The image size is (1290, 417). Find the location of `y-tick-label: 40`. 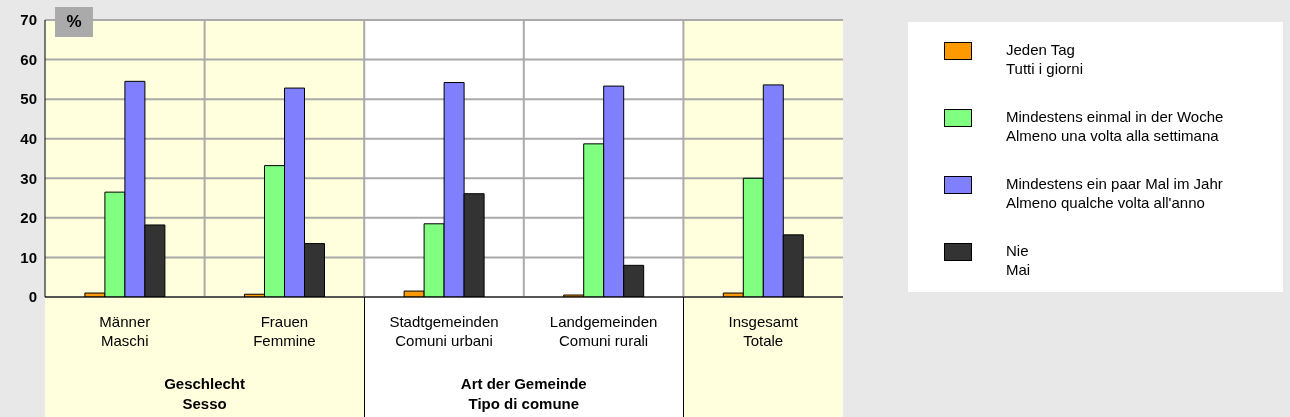

y-tick-label: 40 is located at coordinates (28, 139).